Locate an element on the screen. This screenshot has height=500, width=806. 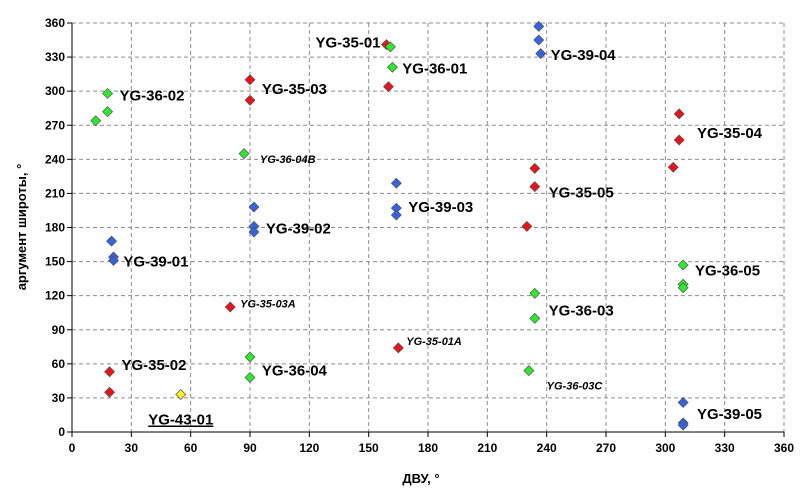
point-label: YG-39-05 is located at coordinates (729, 414).